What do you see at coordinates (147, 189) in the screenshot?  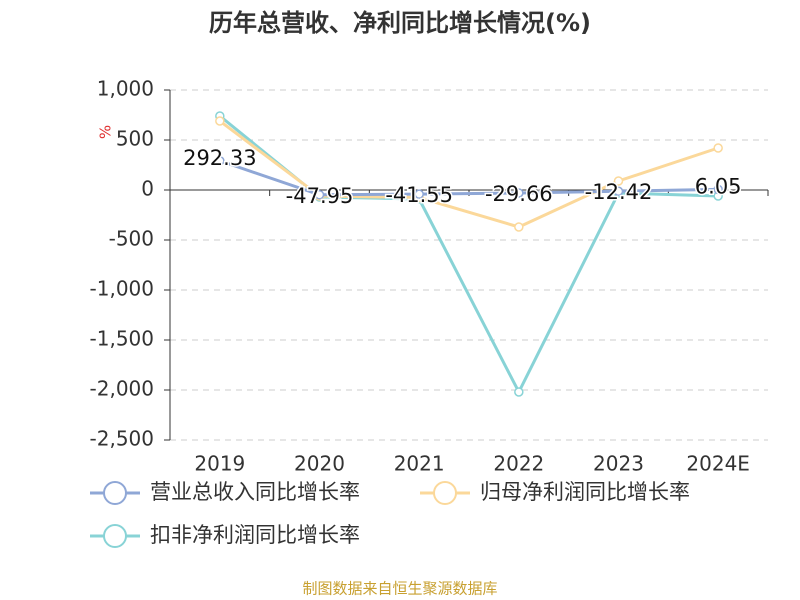 I see `y-tick-label: 0` at bounding box center [147, 189].